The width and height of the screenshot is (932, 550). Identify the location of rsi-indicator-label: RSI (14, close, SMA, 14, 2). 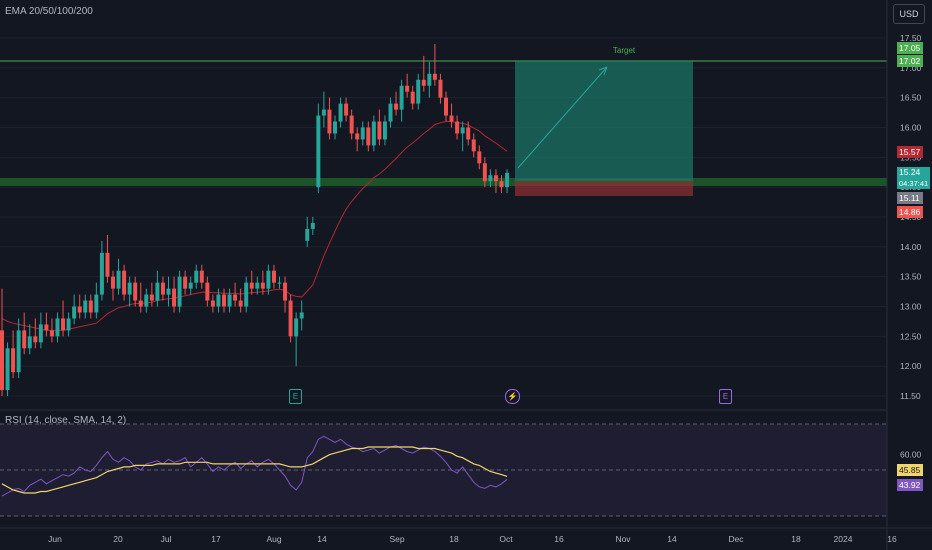
(66, 420).